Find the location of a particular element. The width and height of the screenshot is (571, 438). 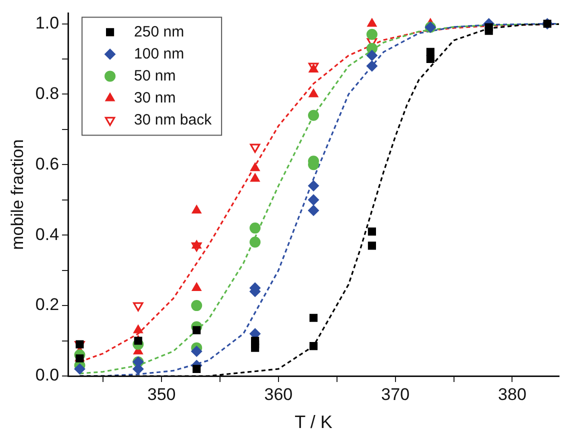

y-tick-label: 1.0 is located at coordinates (47, 22).